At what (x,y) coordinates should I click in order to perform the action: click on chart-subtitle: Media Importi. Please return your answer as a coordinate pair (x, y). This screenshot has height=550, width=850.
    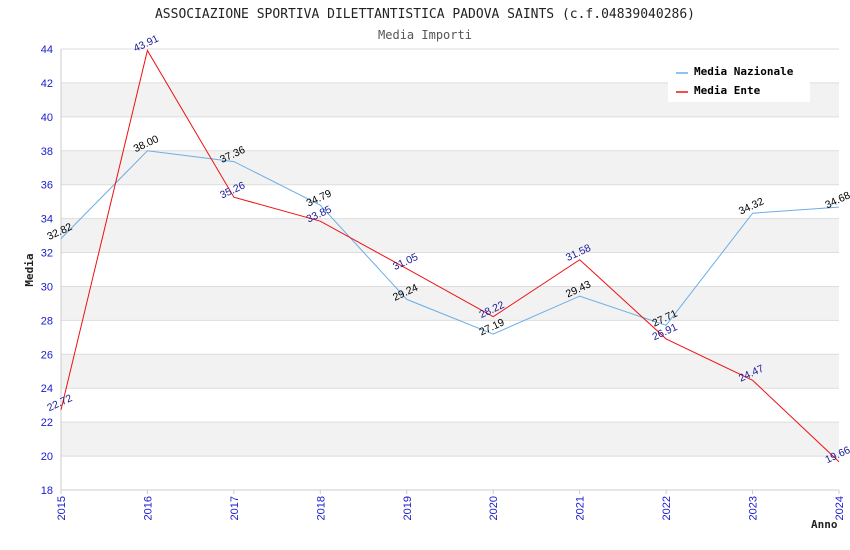
    Looking at the image, I should click on (425, 35).